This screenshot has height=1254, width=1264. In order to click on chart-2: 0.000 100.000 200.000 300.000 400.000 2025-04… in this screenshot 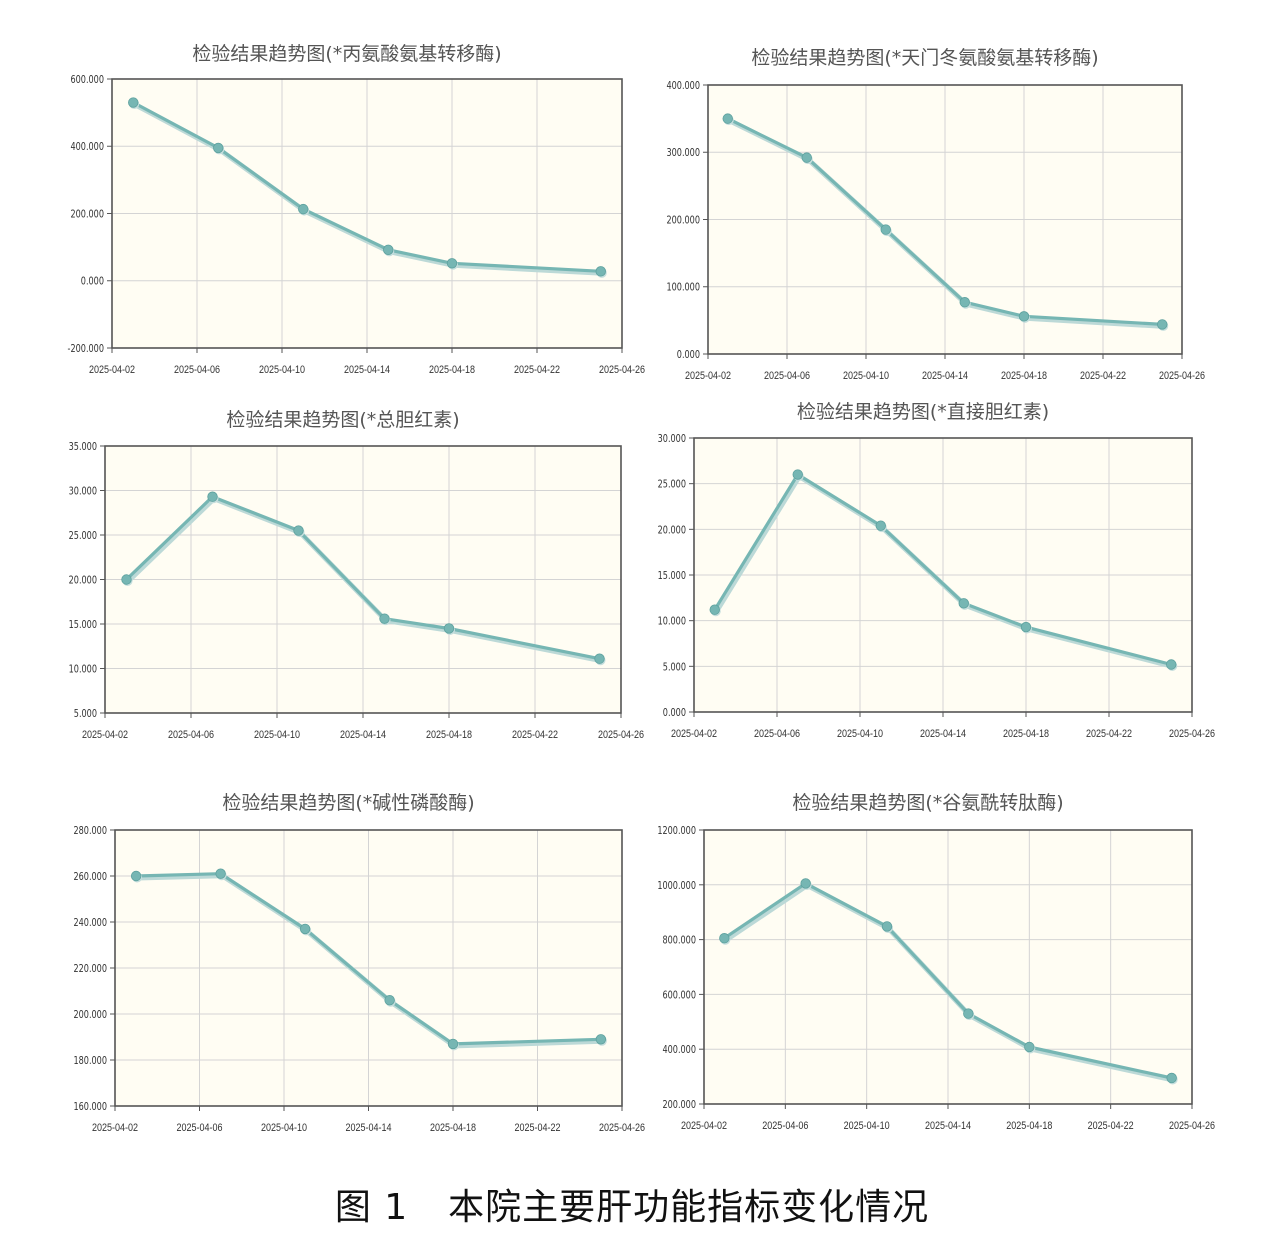, I will do `click(935, 214)`.